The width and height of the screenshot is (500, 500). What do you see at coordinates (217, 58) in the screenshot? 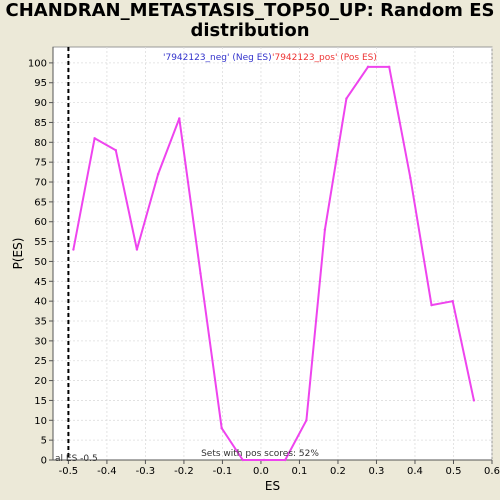
I see `legend-entry-neg: '7942123_neg' (Neg ES)` at bounding box center [217, 58].